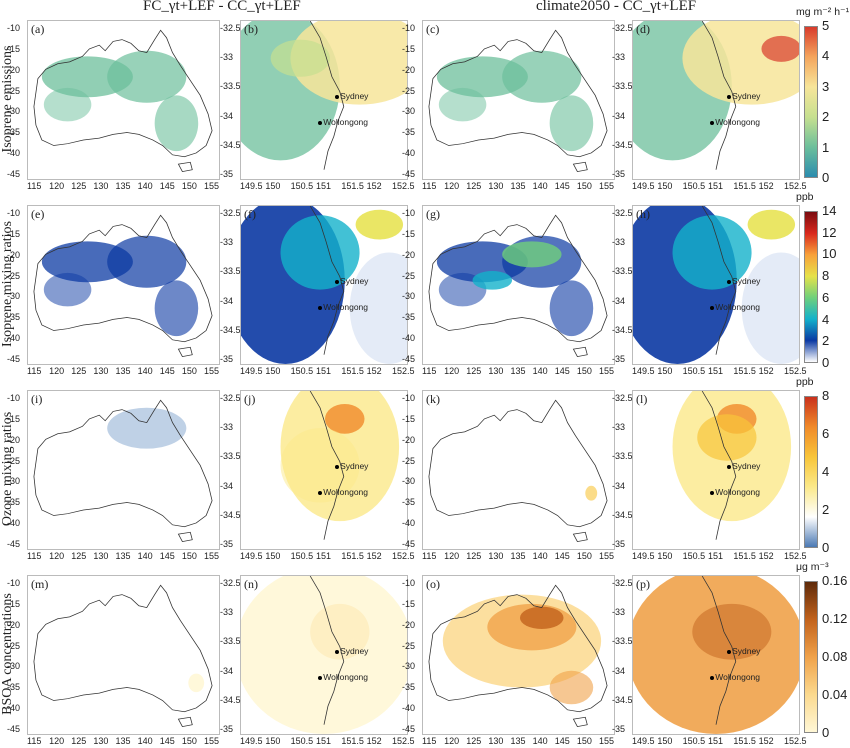 This screenshot has height=748, width=850. Describe the element at coordinates (835, 580) in the screenshot. I see `colorbar-tick-label: 0.16` at that location.